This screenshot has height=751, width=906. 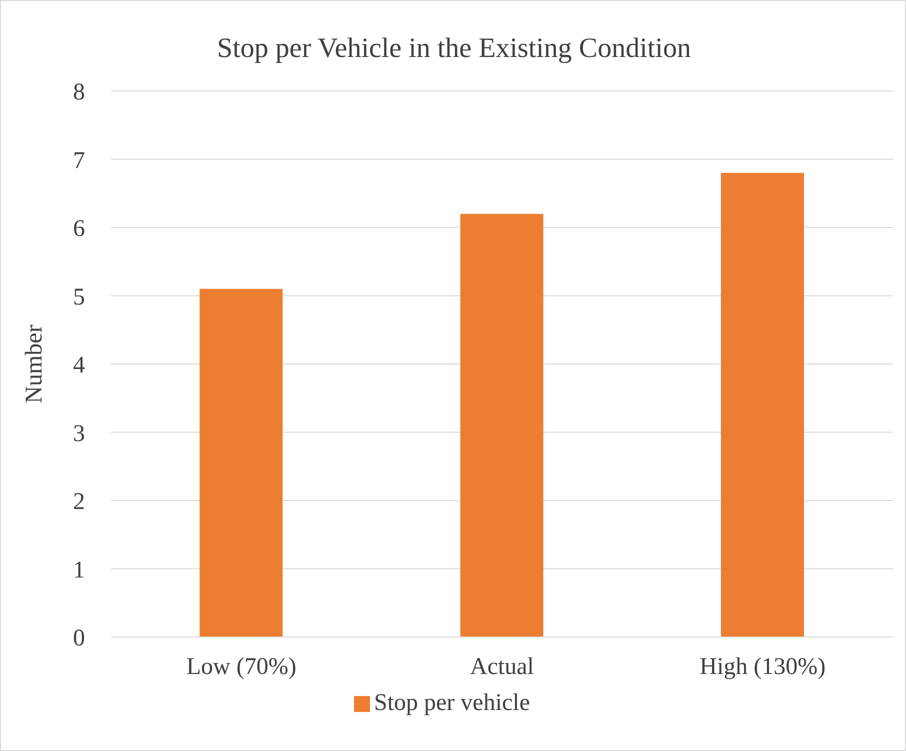 What do you see at coordinates (241, 667) in the screenshot?
I see `x-tick-label: Low (70%)` at bounding box center [241, 667].